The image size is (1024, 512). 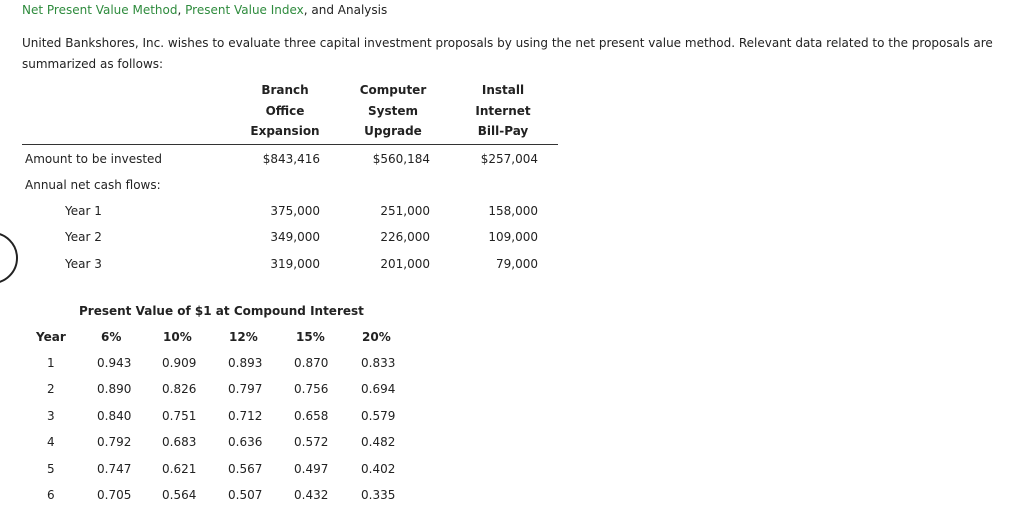 I want to click on pv-factor-cell: 0.507, so click(x=245, y=495).